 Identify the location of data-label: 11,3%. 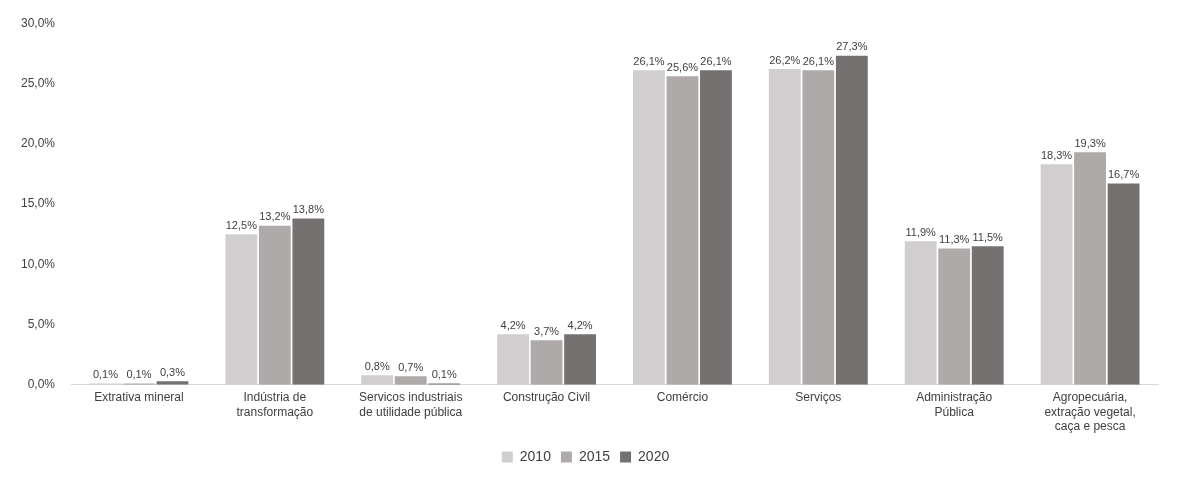
(954, 239).